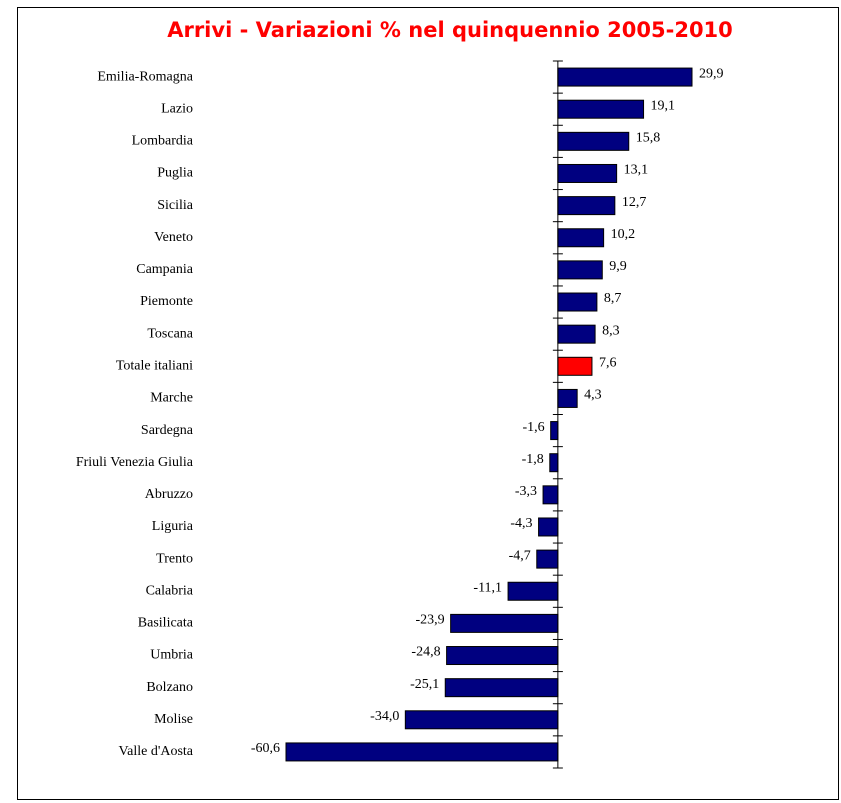  Describe the element at coordinates (169, 687) in the screenshot. I see `category-label: Bolzano` at that location.